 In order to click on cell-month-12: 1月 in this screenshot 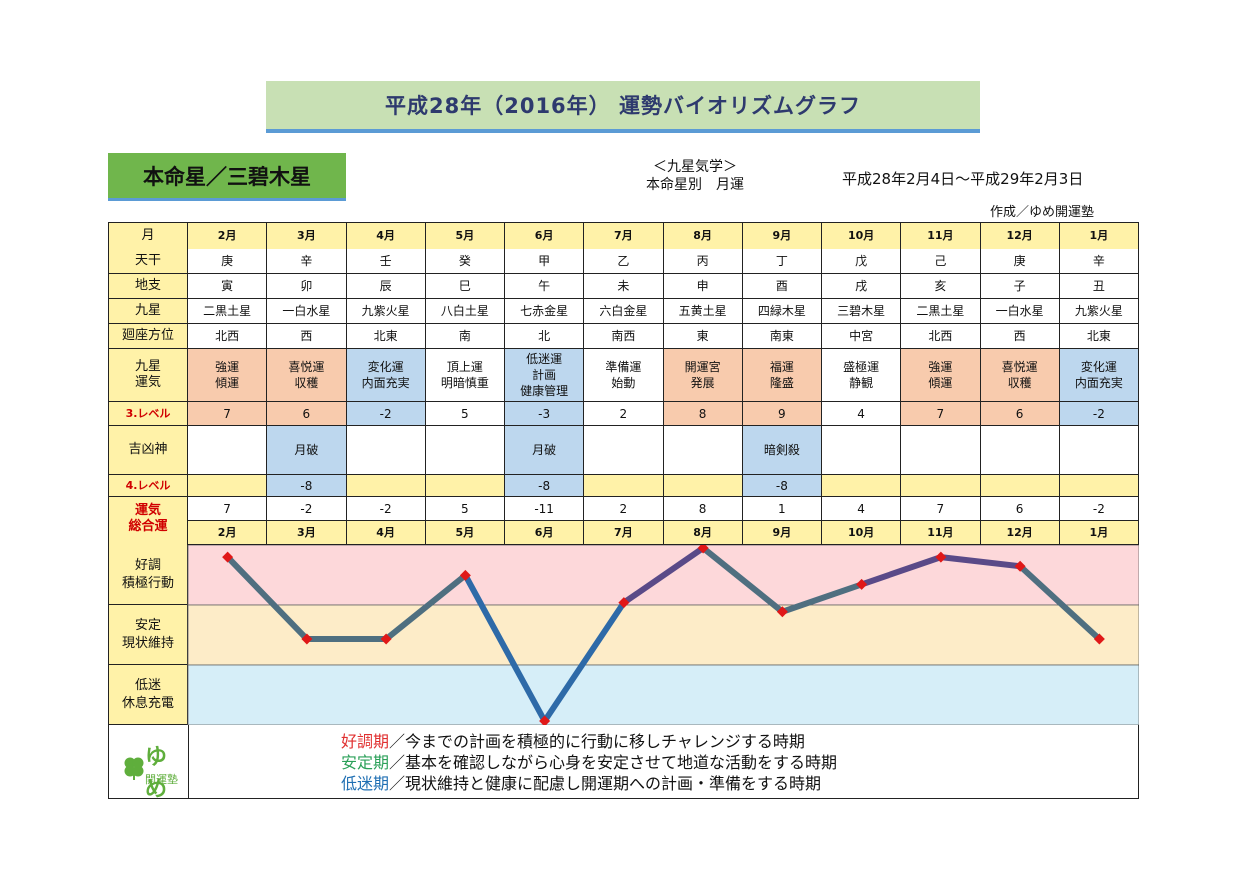, I will do `click(1099, 236)`.